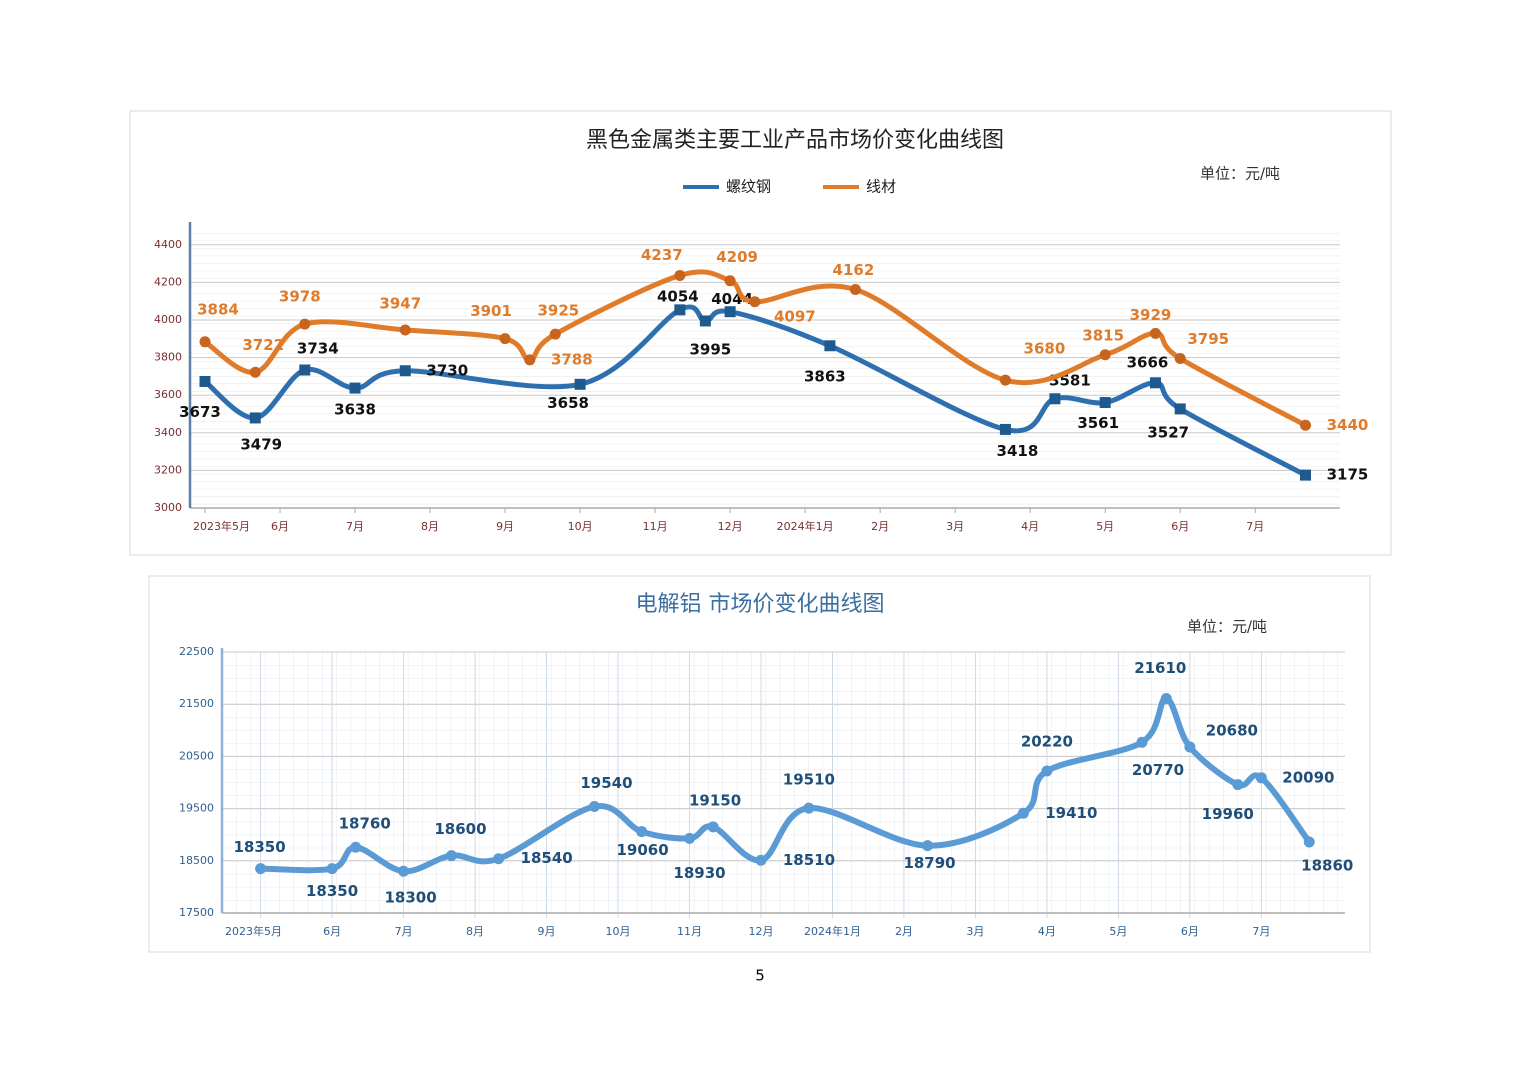 This screenshot has width=1520, height=1074. I want to click on x-tick-label: 2023年5月, so click(221, 526).